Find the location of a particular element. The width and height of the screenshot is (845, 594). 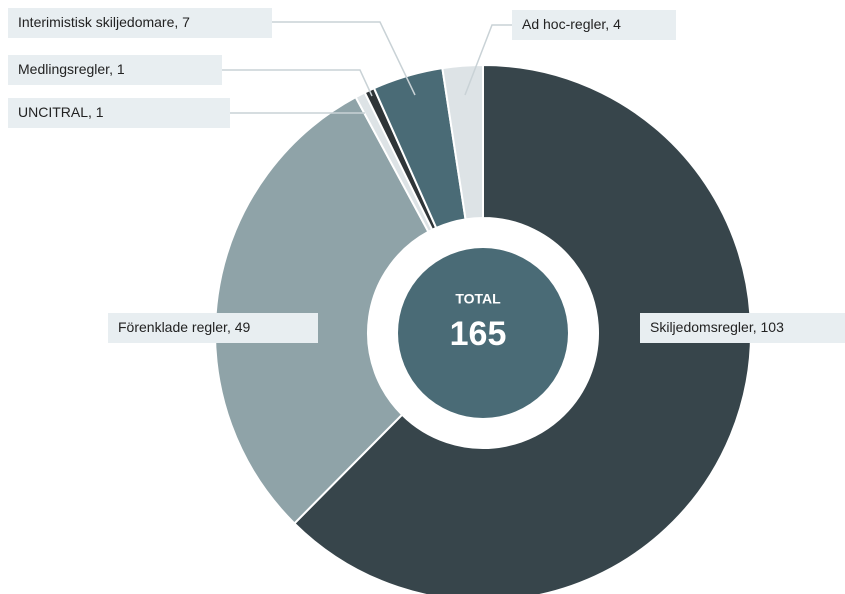

slice-label: UNCITRAL, 1 is located at coordinates (61, 112).